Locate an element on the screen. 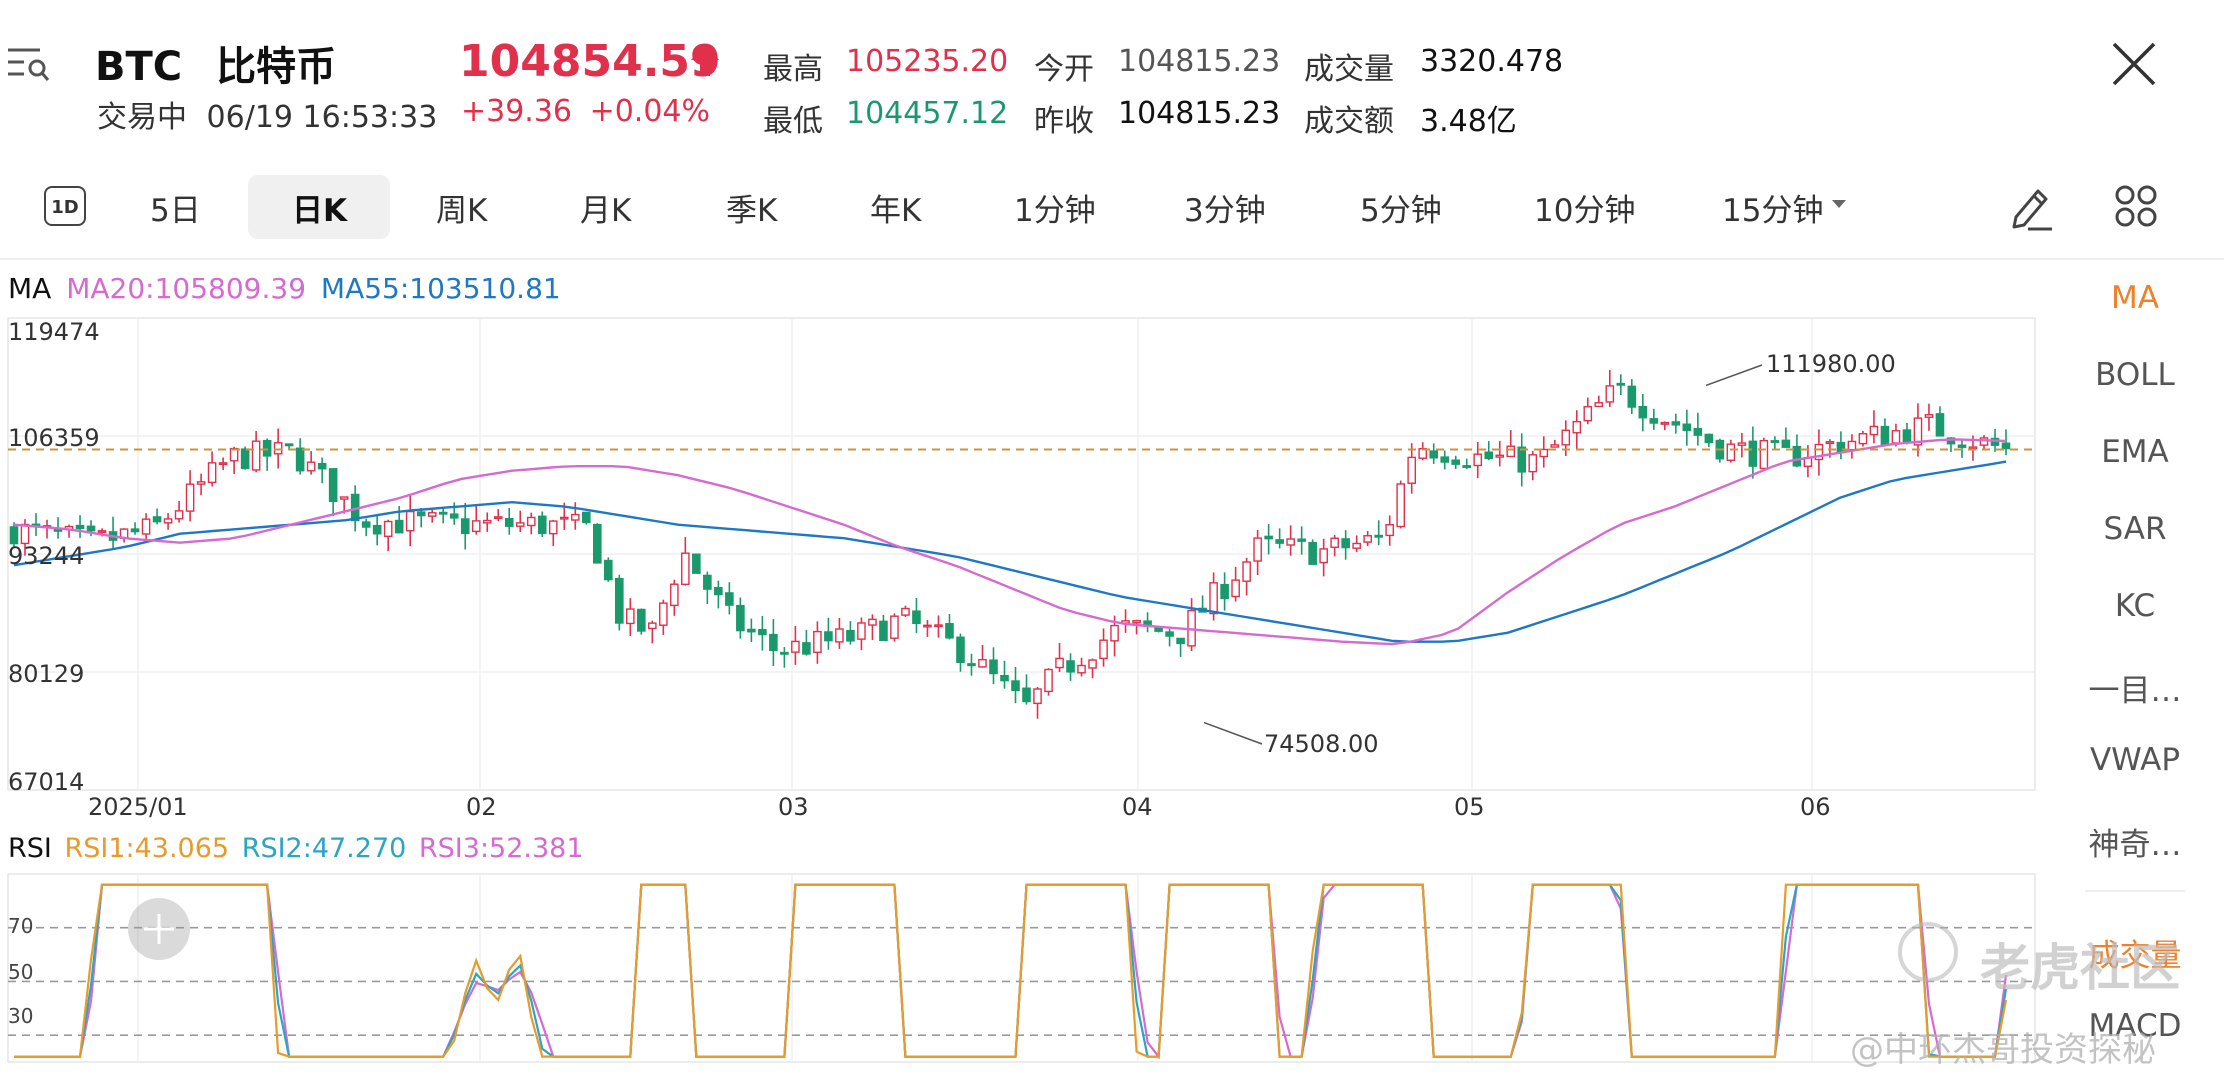  indicator-ema: EMA is located at coordinates (2135, 452).